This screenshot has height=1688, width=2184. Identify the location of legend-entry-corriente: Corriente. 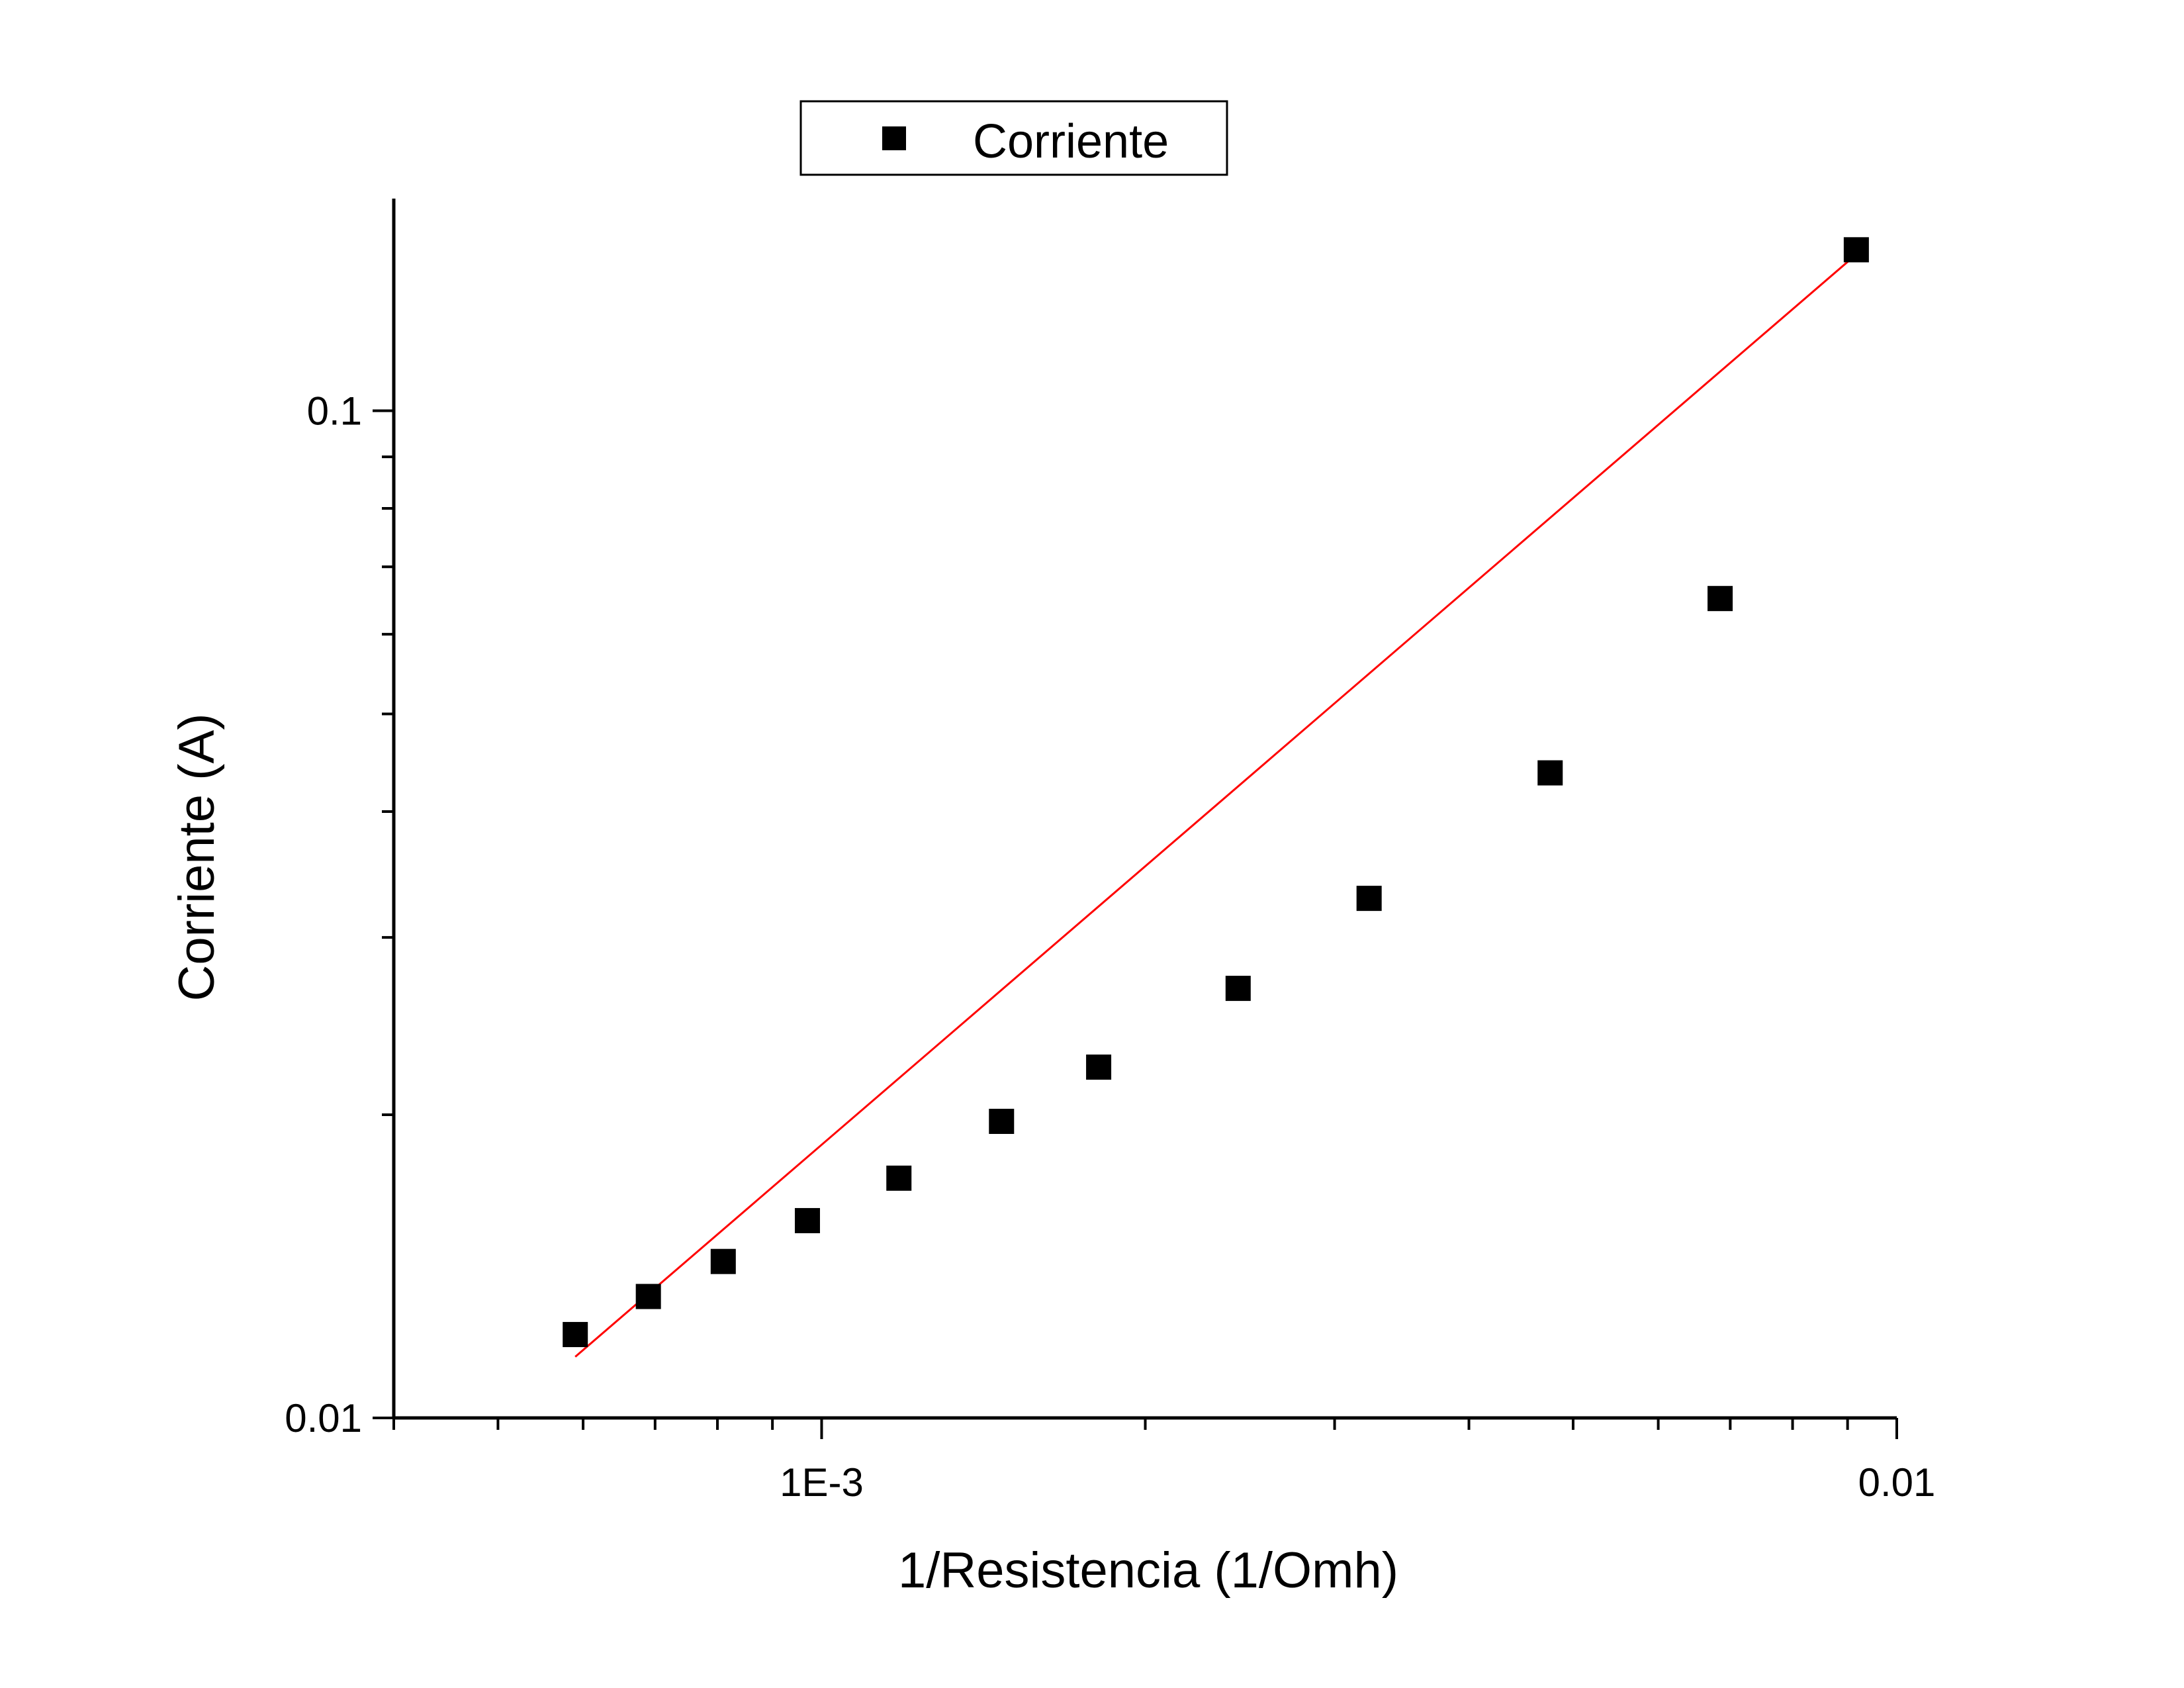
(1071, 141).